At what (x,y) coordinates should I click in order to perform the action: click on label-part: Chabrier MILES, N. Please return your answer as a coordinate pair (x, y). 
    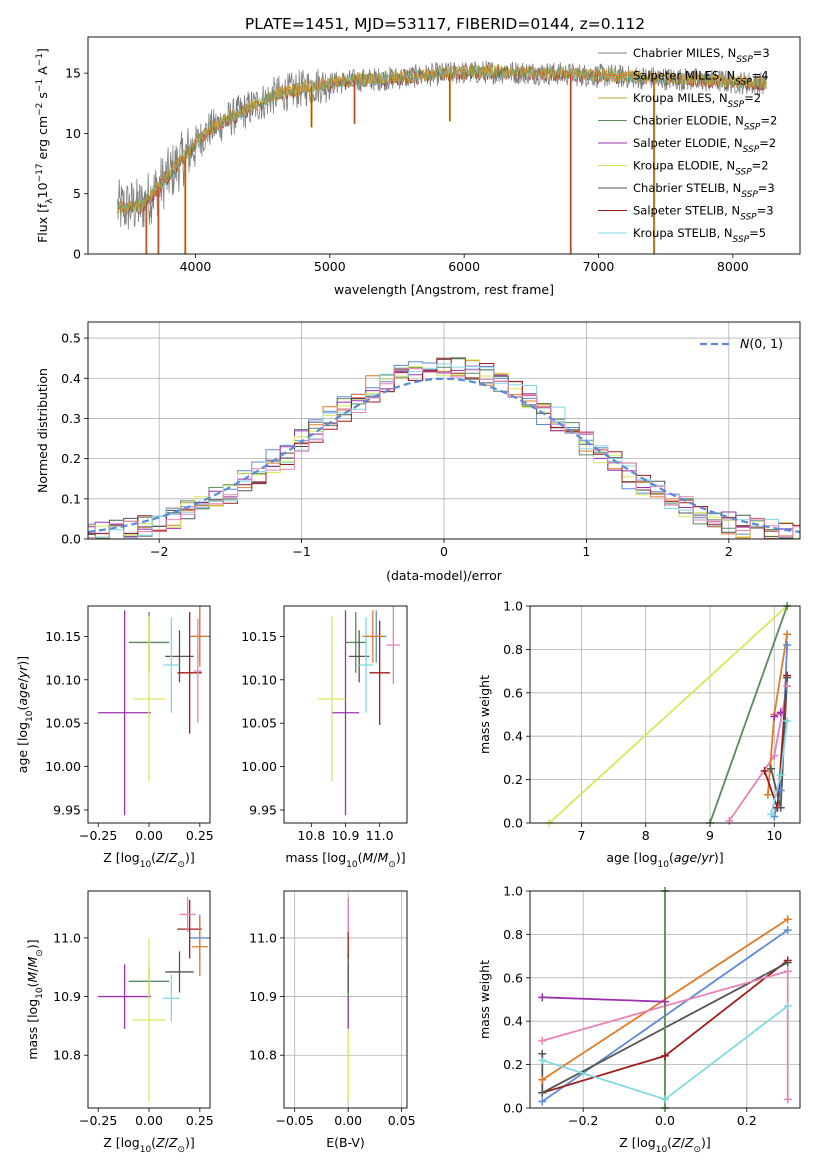
    Looking at the image, I should click on (684, 53).